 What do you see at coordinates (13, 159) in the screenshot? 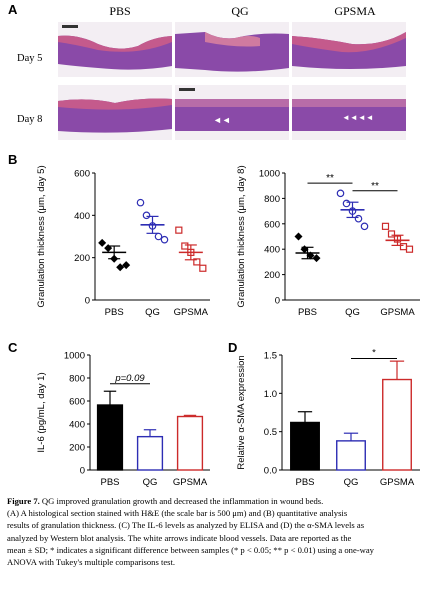
I see `panel-letter-b: B` at bounding box center [13, 159].